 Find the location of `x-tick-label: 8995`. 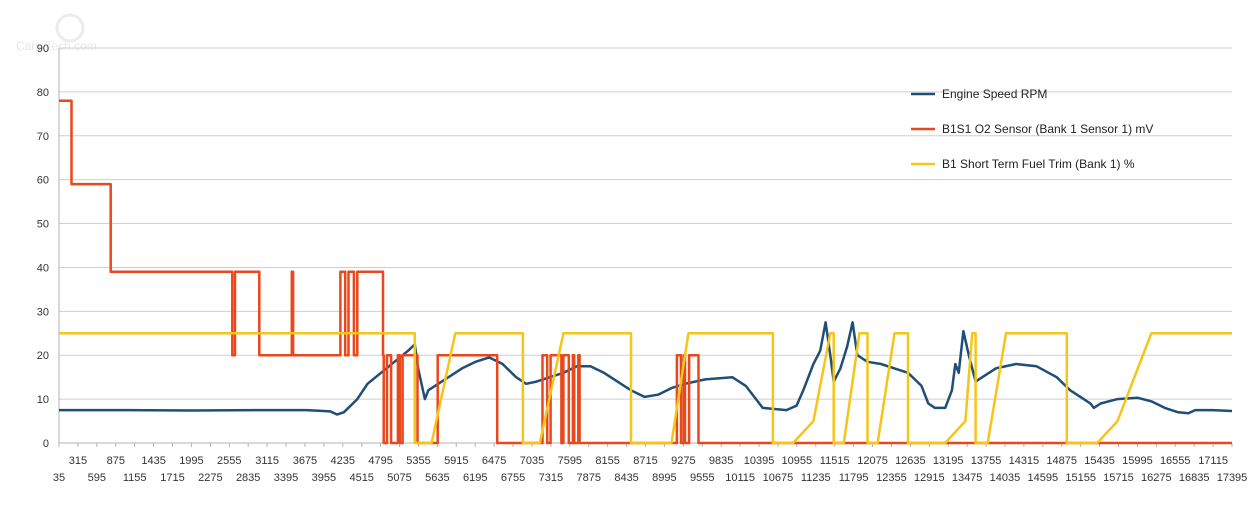

x-tick-label: 8995 is located at coordinates (664, 478).